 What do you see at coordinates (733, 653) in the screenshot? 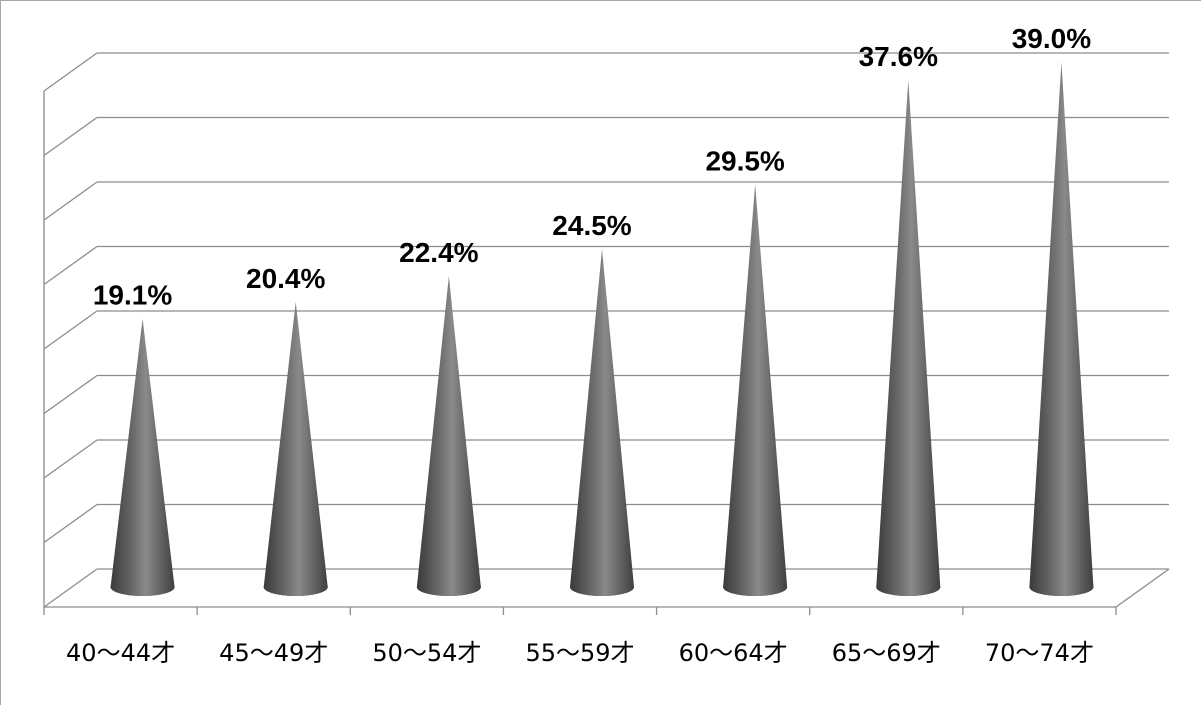
I see `category-label: 60〜64才` at bounding box center [733, 653].